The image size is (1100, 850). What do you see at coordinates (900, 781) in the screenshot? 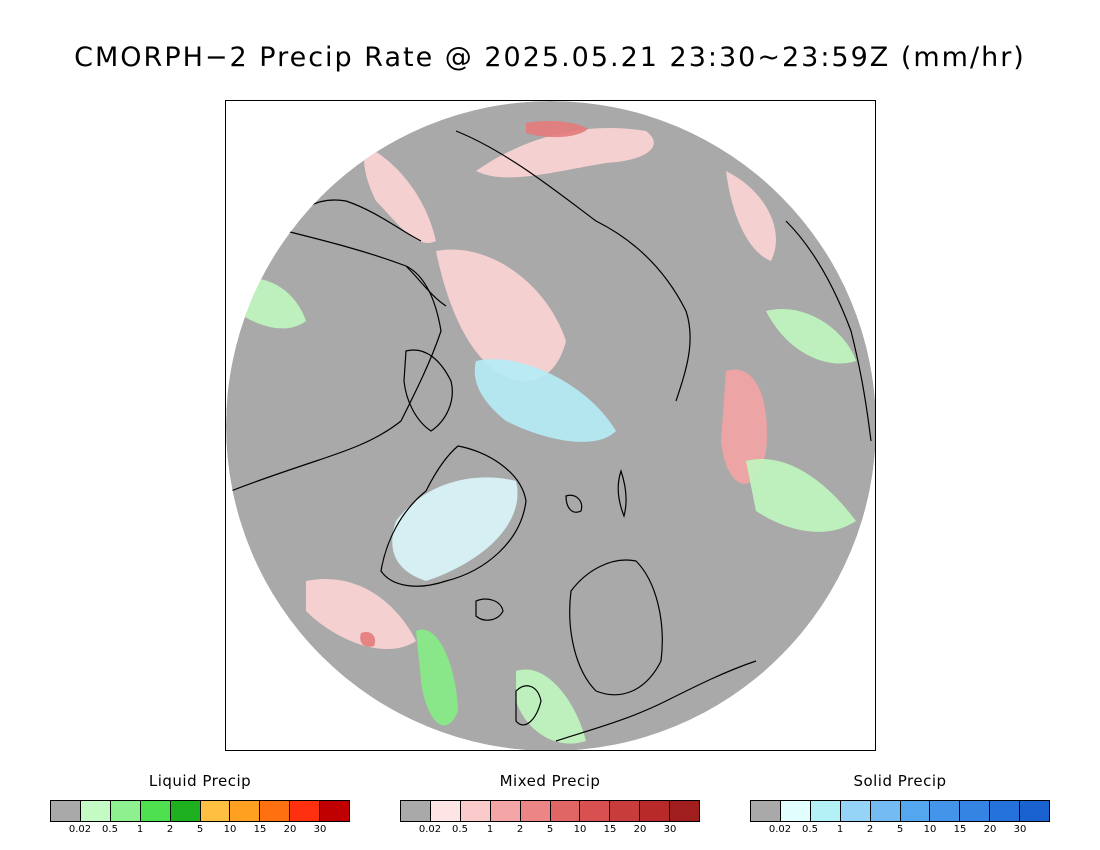
I see `legend-title: Solid Precip` at bounding box center [900, 781].